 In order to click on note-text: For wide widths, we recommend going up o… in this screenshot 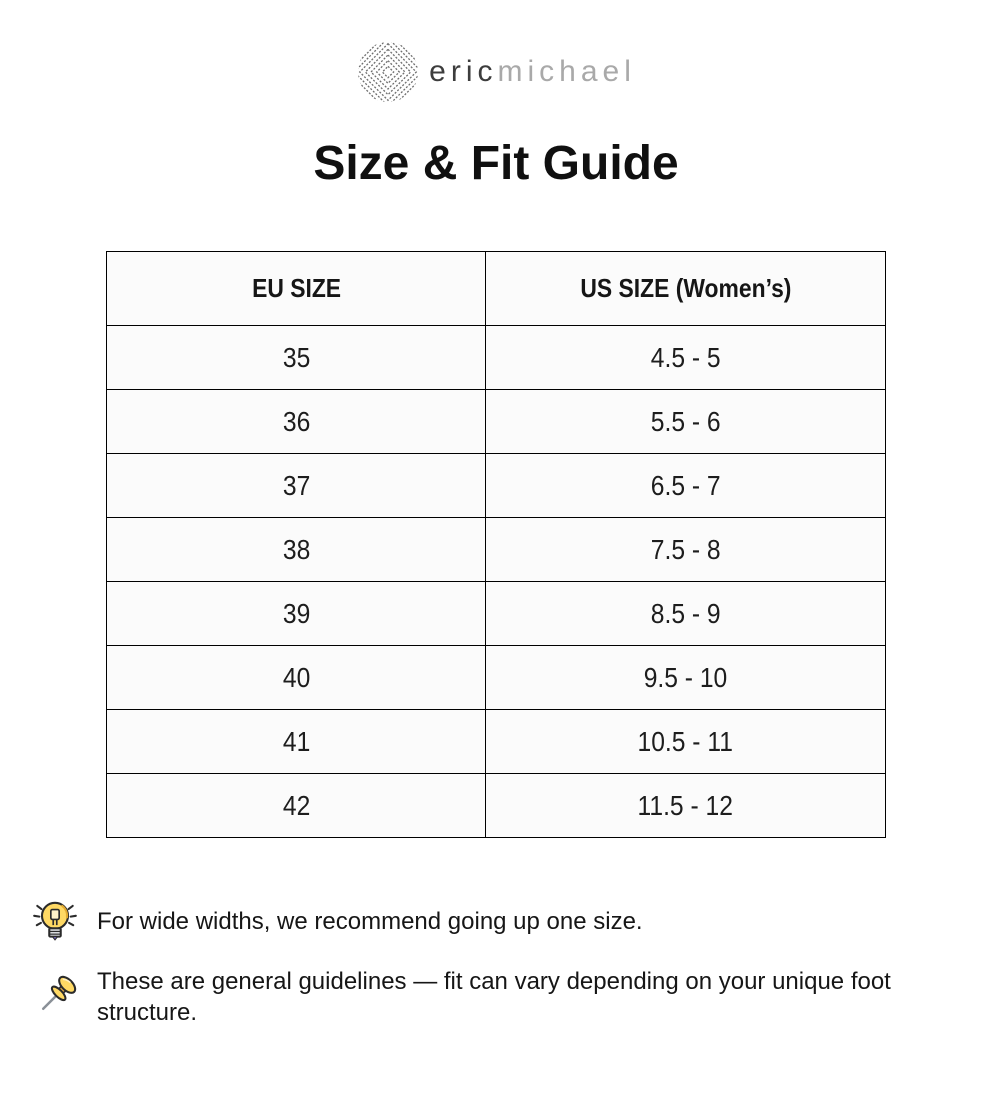, I will do `click(370, 921)`.